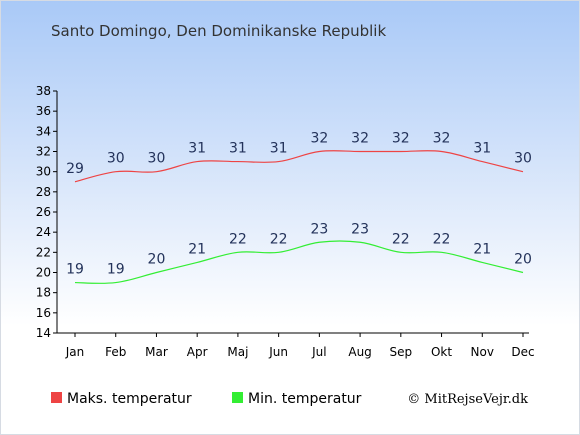 The width and height of the screenshot is (580, 435). What do you see at coordinates (359, 352) in the screenshot?
I see `x-tick-label: Aug` at bounding box center [359, 352].